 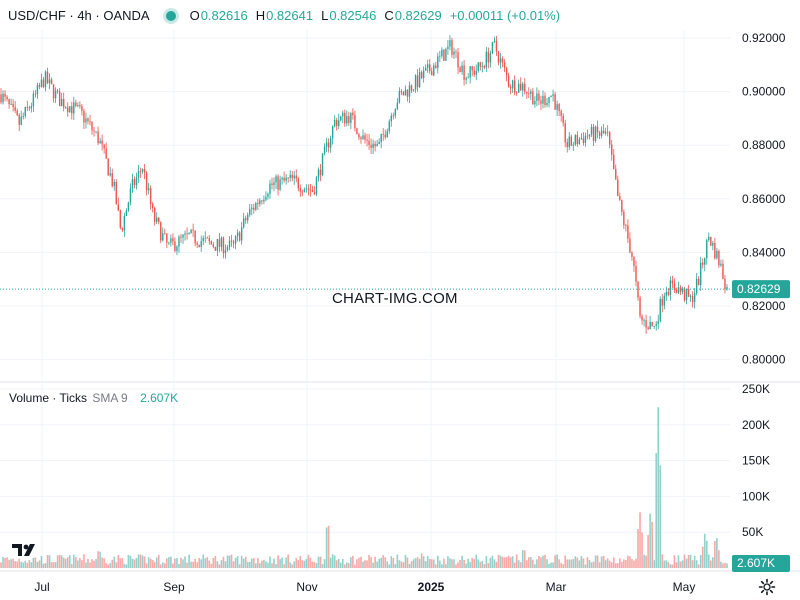 What do you see at coordinates (389, 15) in the screenshot?
I see `close-label: C` at bounding box center [389, 15].